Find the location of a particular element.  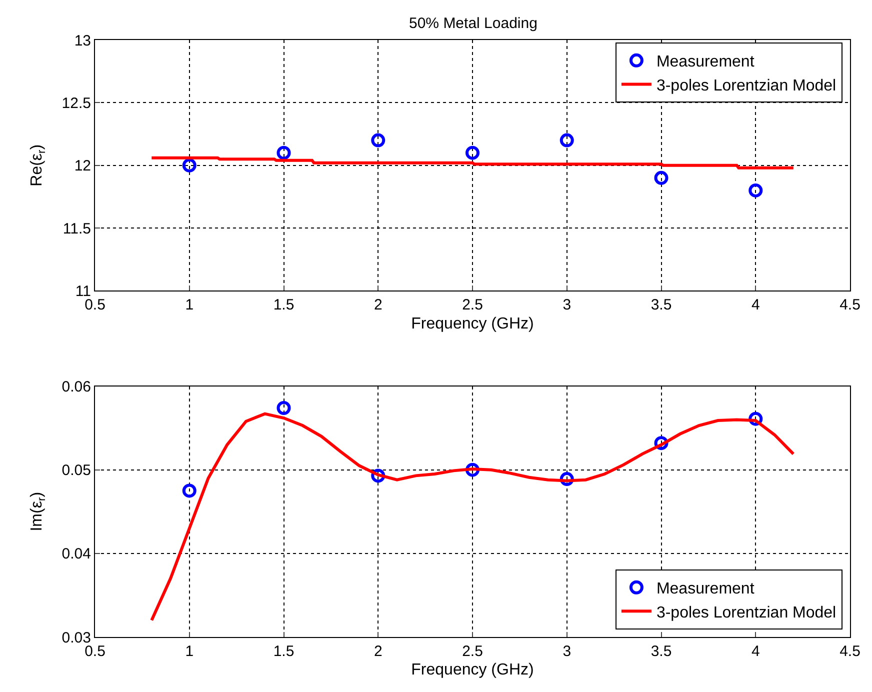

y-tick-label: 13 is located at coordinates (82, 41).